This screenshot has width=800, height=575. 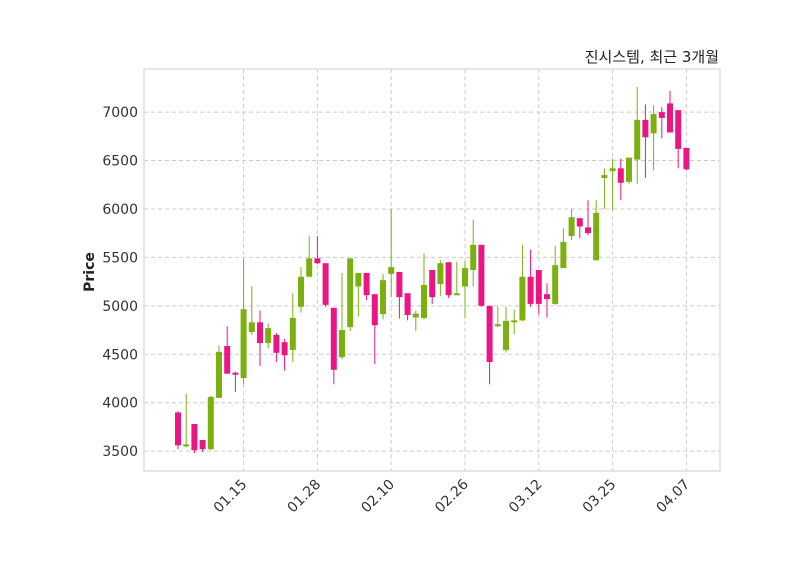 What do you see at coordinates (674, 497) in the screenshot?
I see `x-tick-label: 04.07` at bounding box center [674, 497].